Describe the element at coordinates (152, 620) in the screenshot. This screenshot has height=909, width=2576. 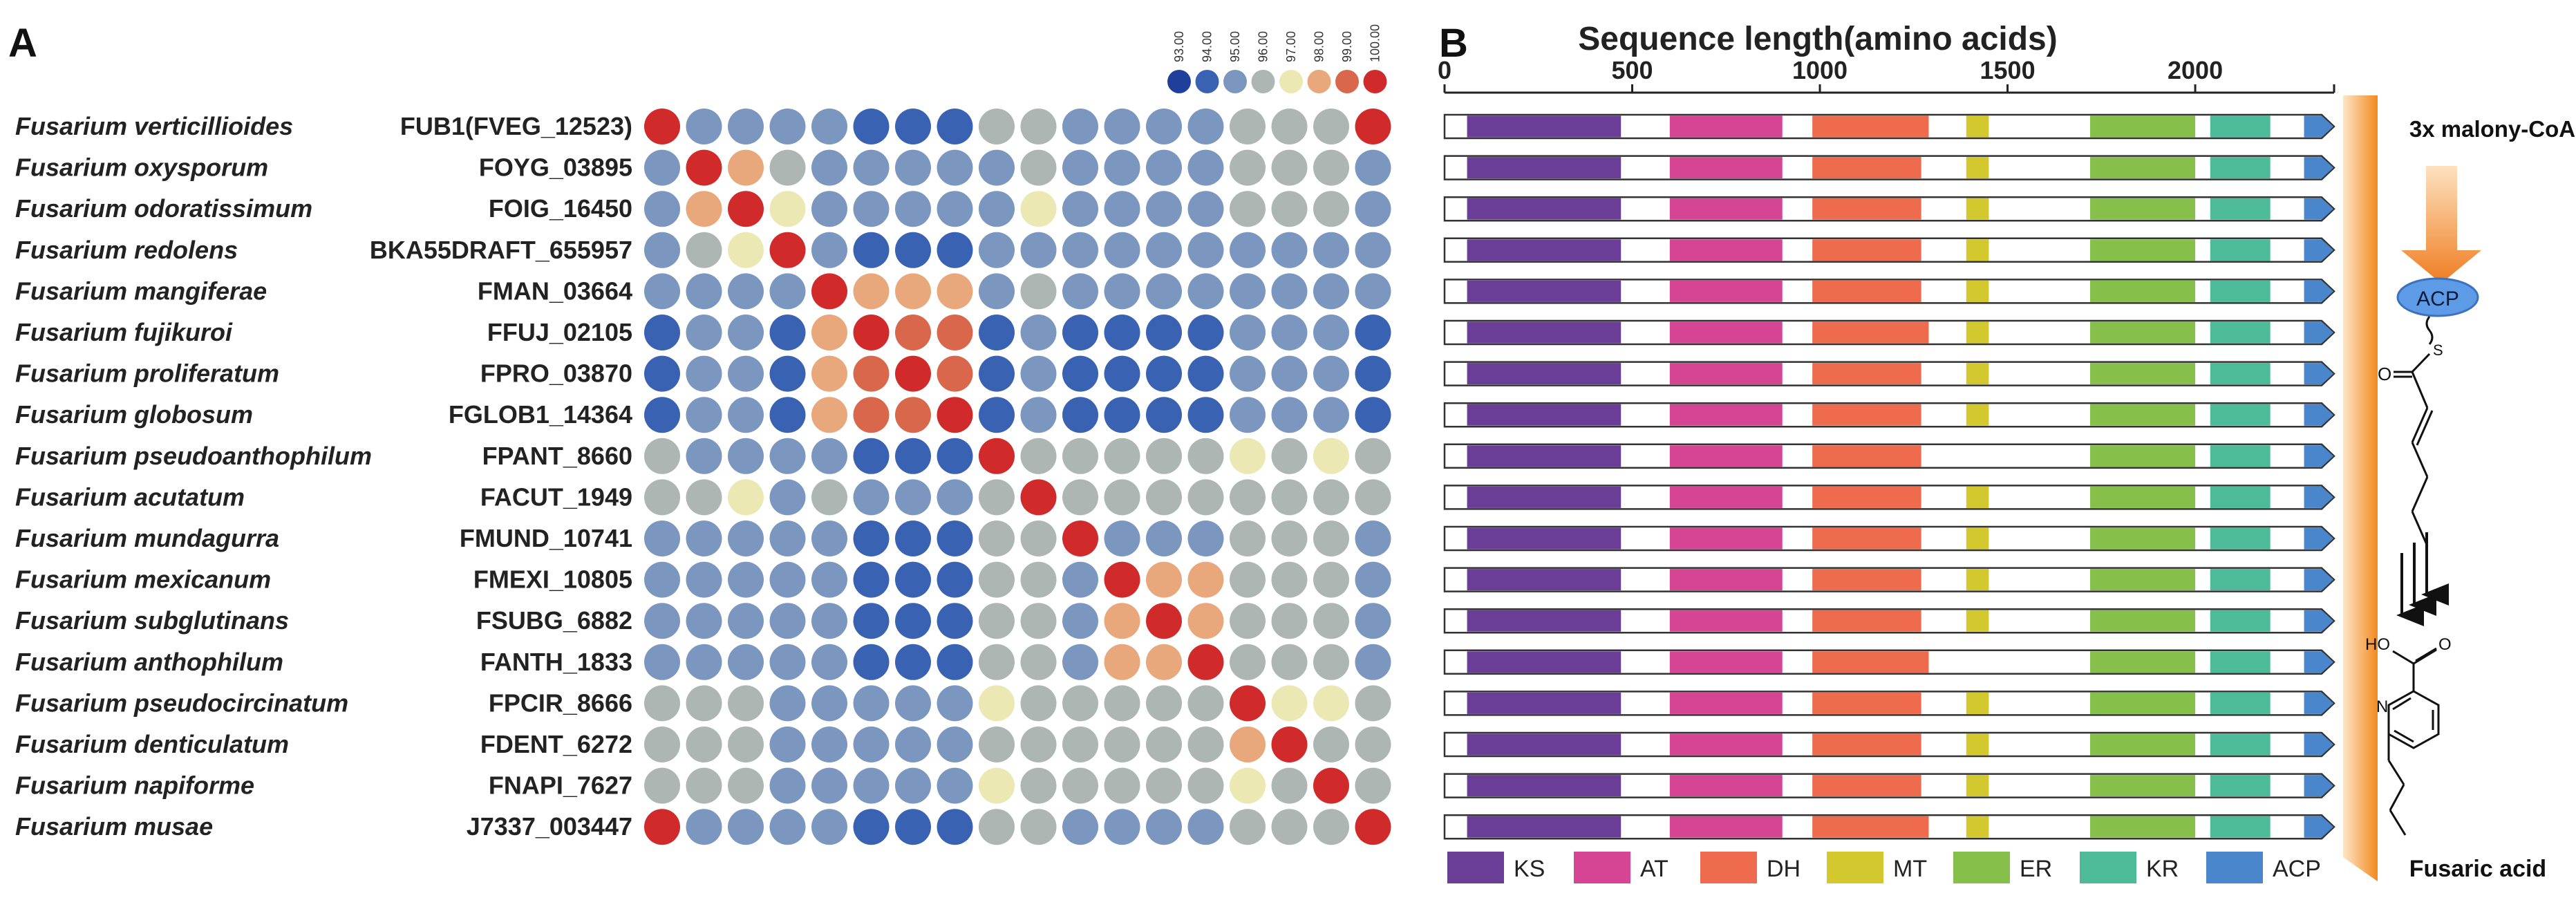
I see `species-label: Fusarium subglutinans` at that location.